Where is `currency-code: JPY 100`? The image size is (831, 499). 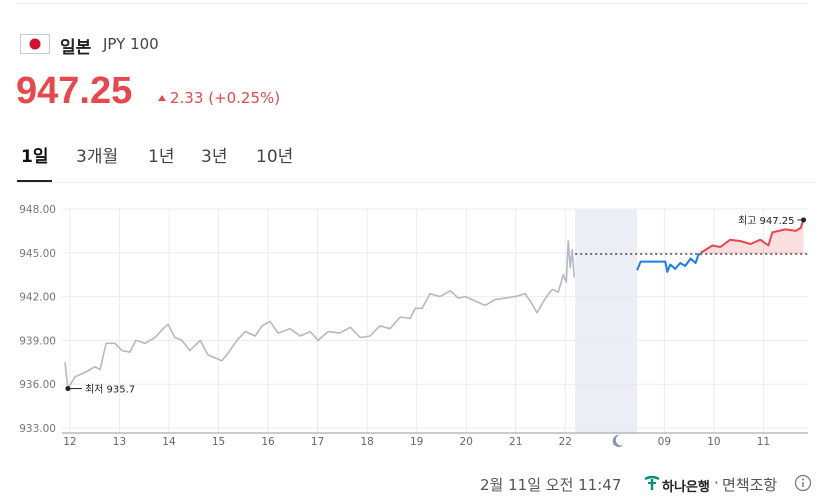
currency-code: JPY 100 is located at coordinates (131, 44).